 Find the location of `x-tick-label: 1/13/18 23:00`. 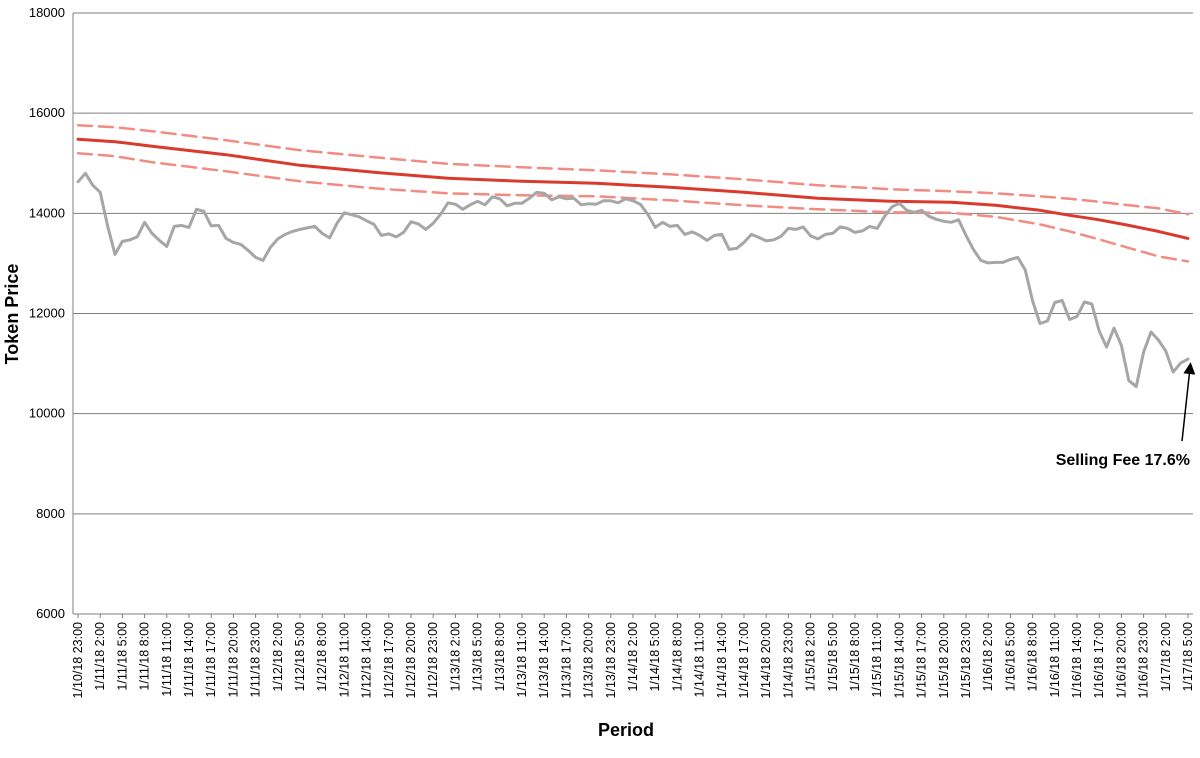

x-tick-label: 1/13/18 23:00 is located at coordinates (611, 660).